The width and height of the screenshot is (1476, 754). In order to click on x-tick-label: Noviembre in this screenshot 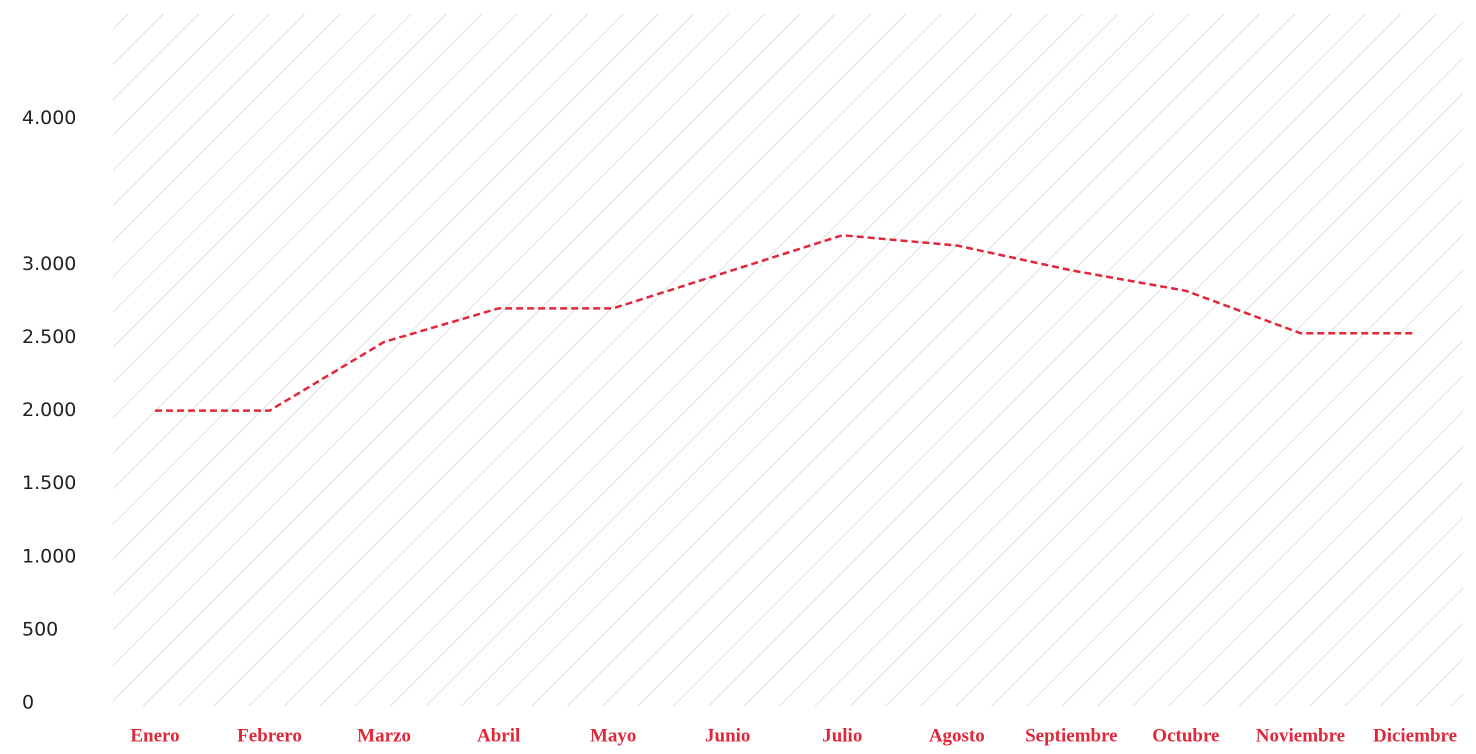, I will do `click(1300, 735)`.